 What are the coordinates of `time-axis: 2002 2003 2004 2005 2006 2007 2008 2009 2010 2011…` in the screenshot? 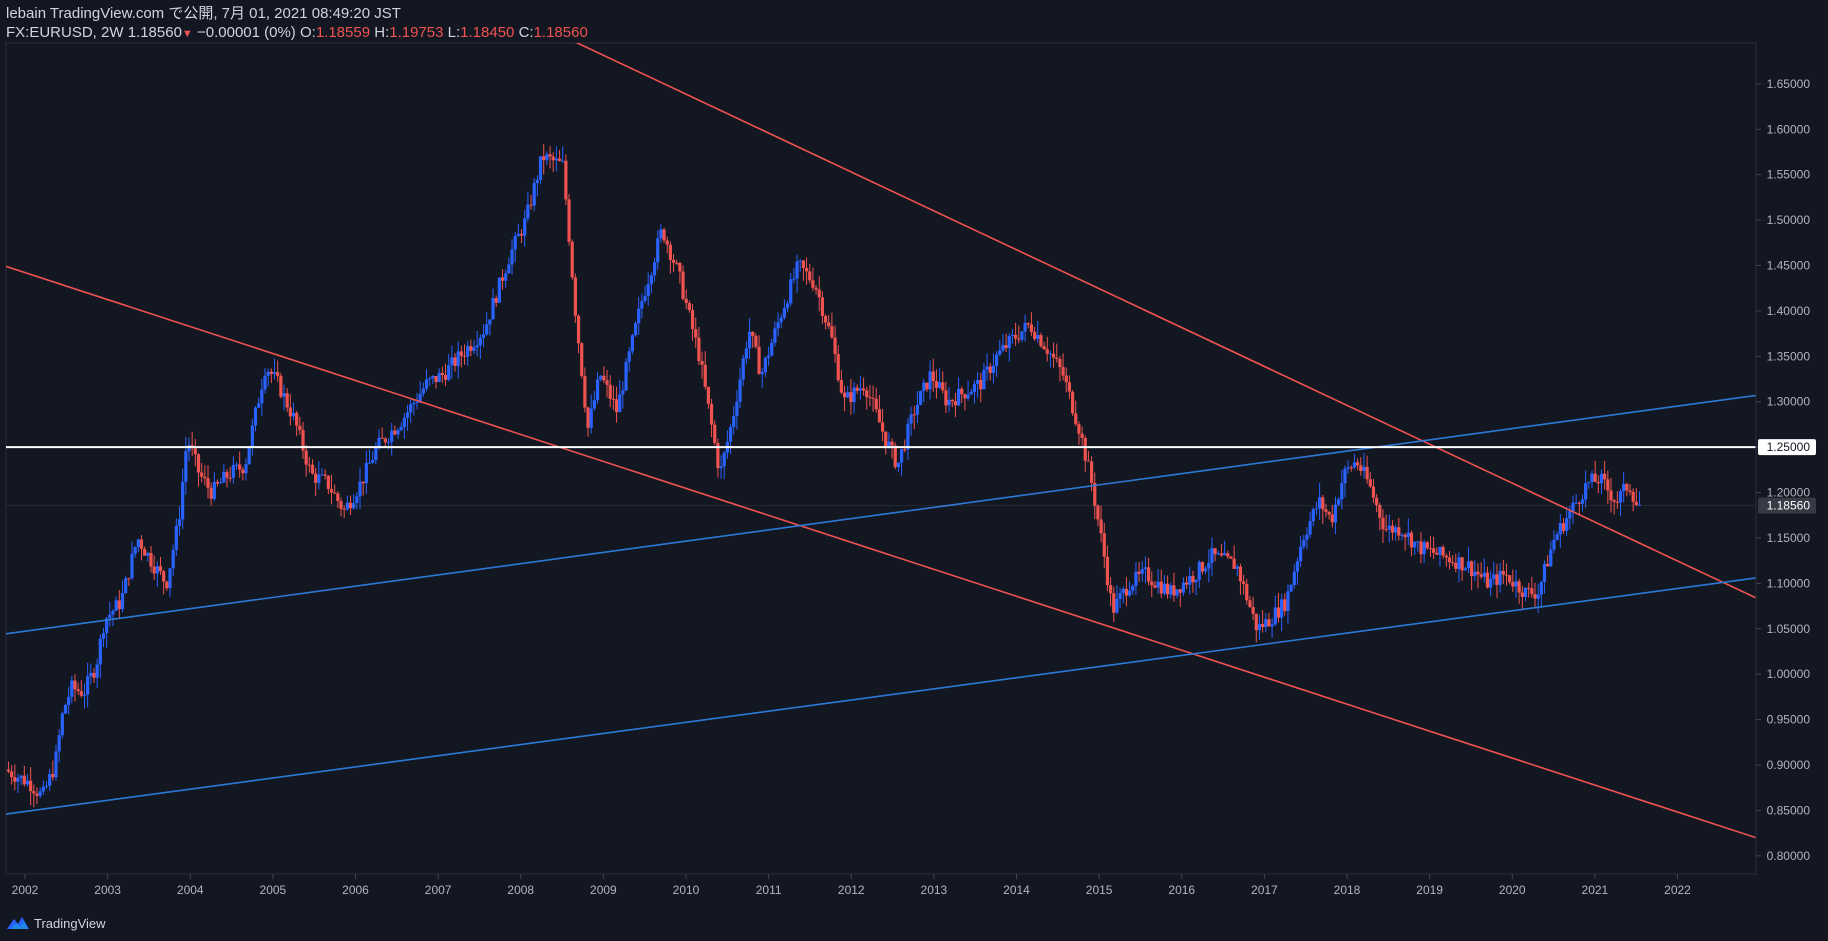 It's located at (881, 885).